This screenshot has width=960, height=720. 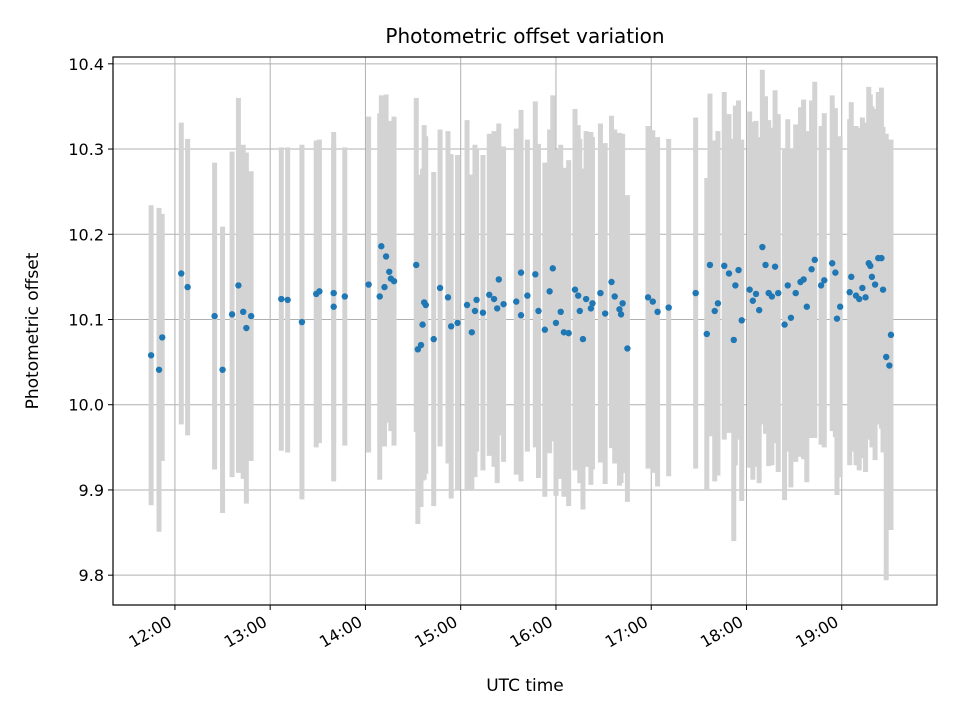 I want to click on y-tick-label: 9.9, so click(x=91, y=490).